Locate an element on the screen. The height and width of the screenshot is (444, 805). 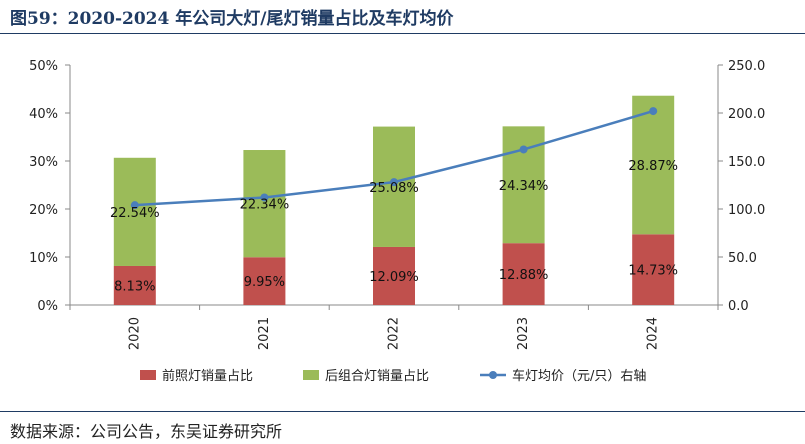
source-note: 数据来源：公司公告，东吴证券研究所 is located at coordinates (146, 431).